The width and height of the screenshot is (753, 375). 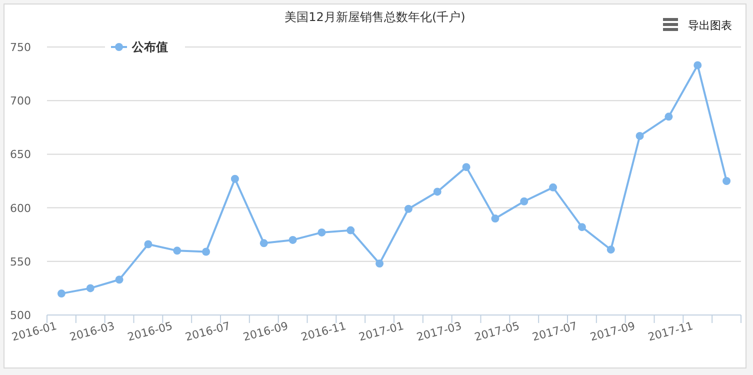 What do you see at coordinates (439, 331) in the screenshot?
I see `x-tick-label: 2017-03` at bounding box center [439, 331].